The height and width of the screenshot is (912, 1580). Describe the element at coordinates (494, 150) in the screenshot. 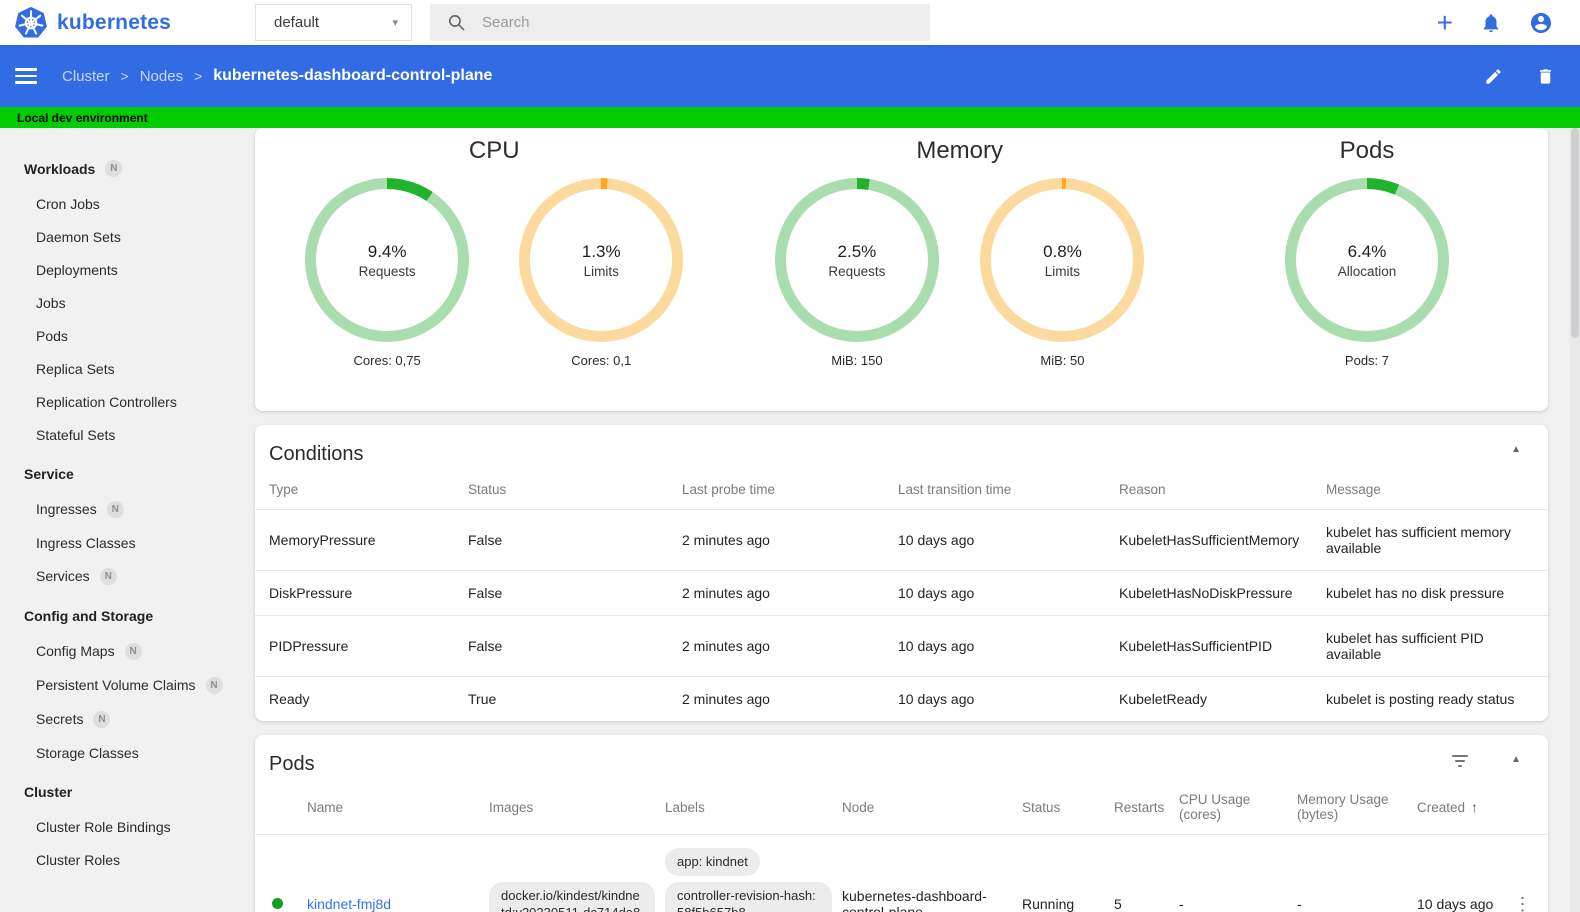

I see `chart-group-title: CPU` at that location.